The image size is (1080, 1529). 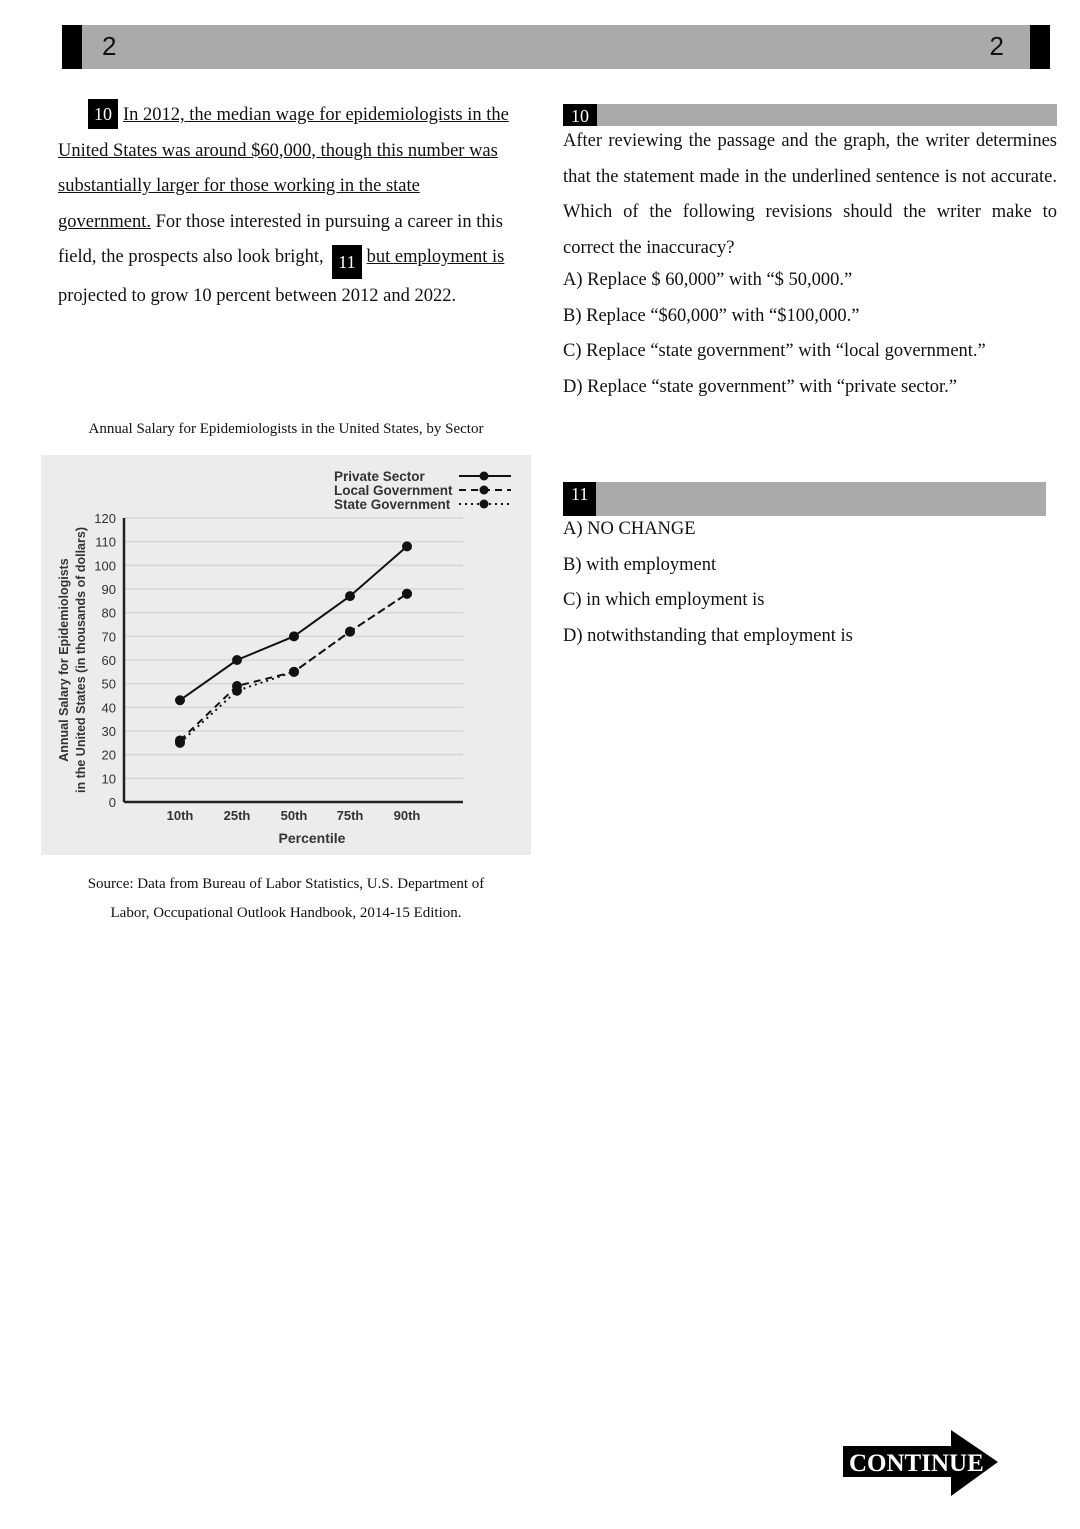 I want to click on underlined-phrase: but employment is, so click(x=435, y=257).